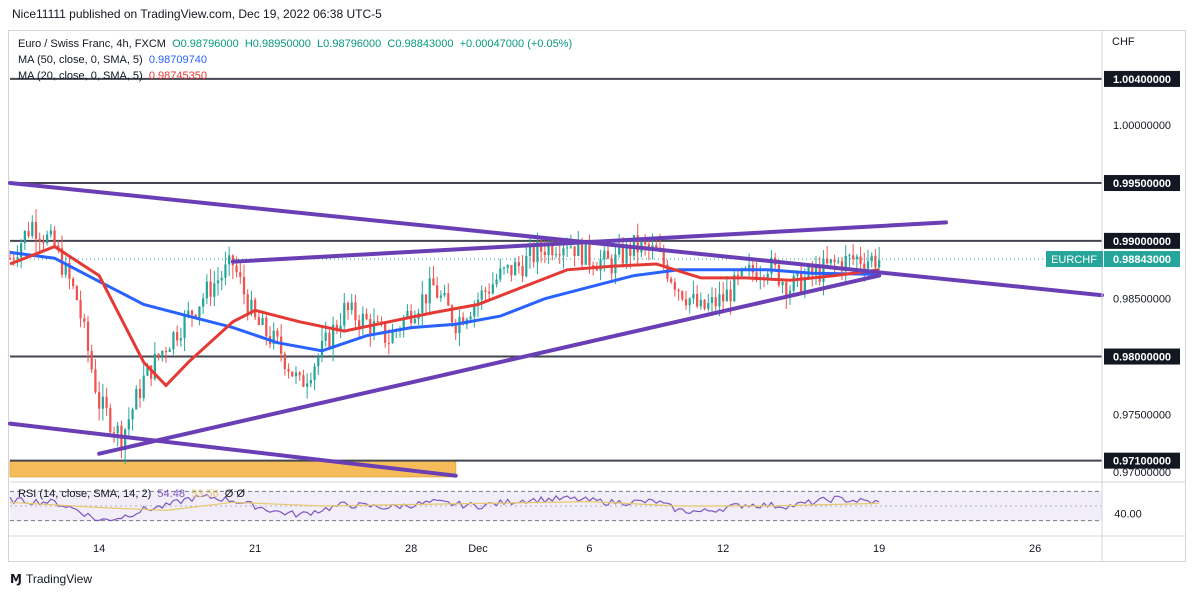 The width and height of the screenshot is (1194, 597). Describe the element at coordinates (58, 579) in the screenshot. I see `footer-brand-text: TradingView` at that location.